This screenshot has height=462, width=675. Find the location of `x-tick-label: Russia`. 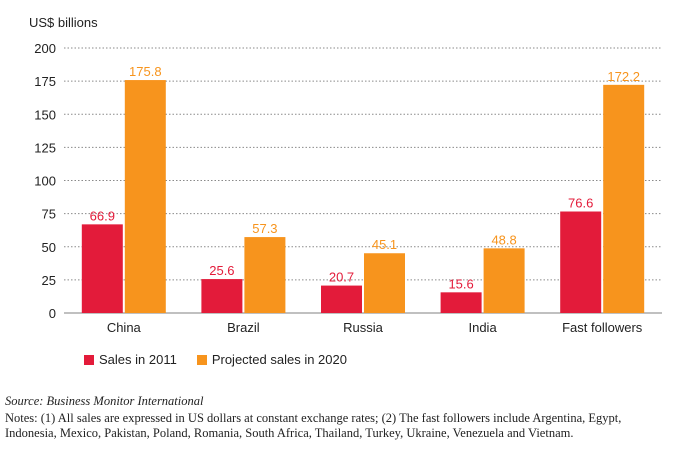

x-tick-label: Russia is located at coordinates (363, 327).